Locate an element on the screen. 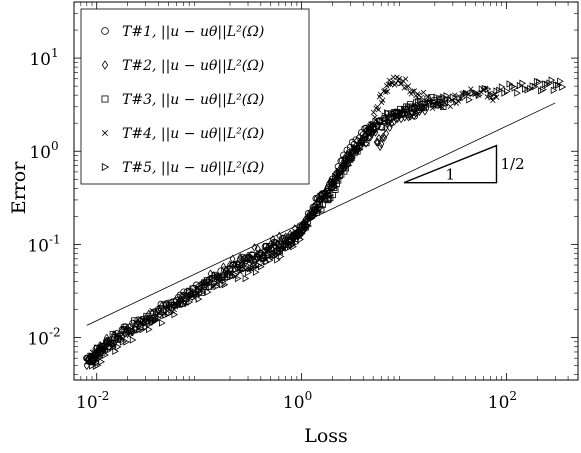 This screenshot has width=581, height=453. slope-base-label: 1 is located at coordinates (450, 175).